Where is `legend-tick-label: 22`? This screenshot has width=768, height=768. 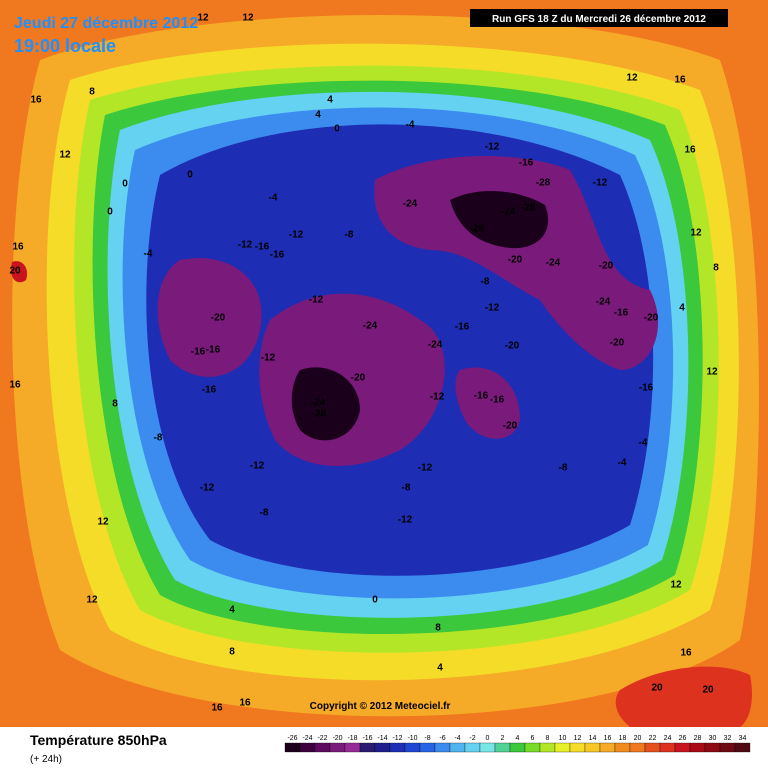 legend-tick-label: 22 is located at coordinates (653, 738).